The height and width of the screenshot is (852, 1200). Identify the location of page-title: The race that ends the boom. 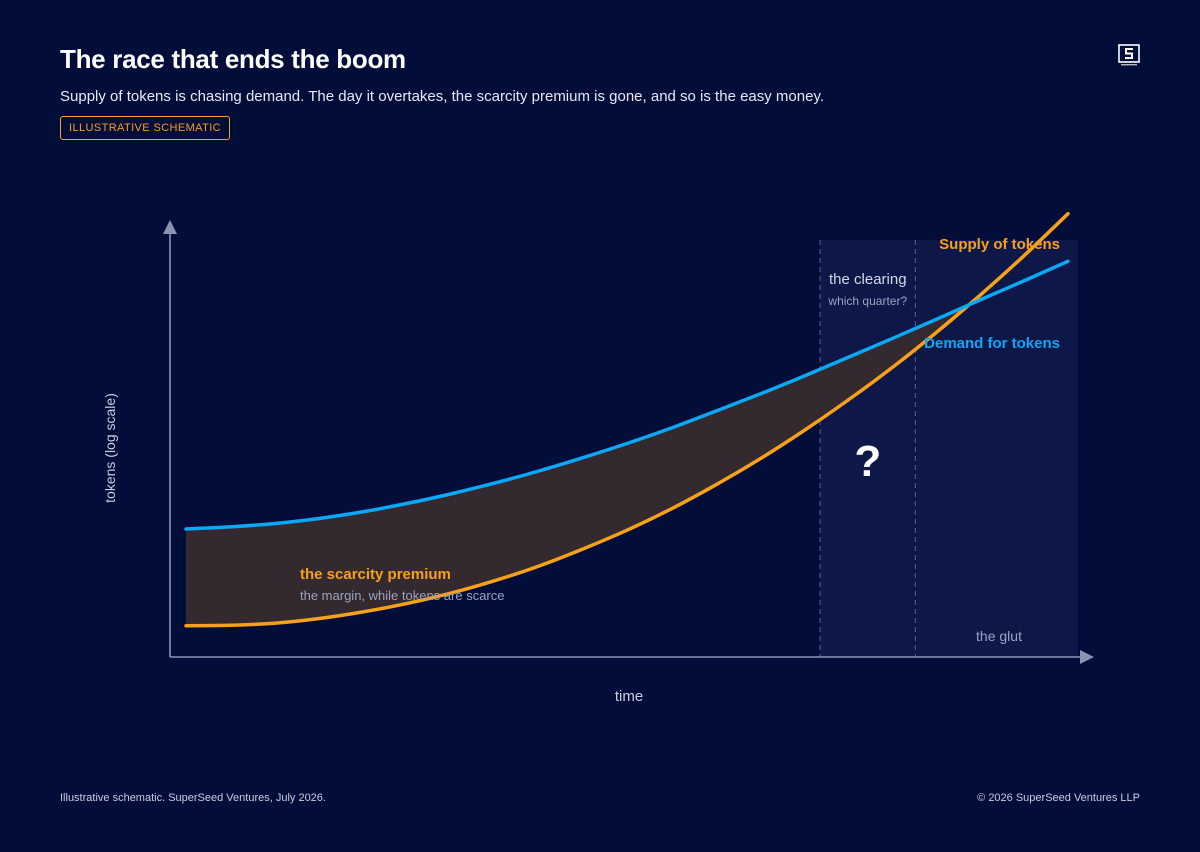
(233, 59).